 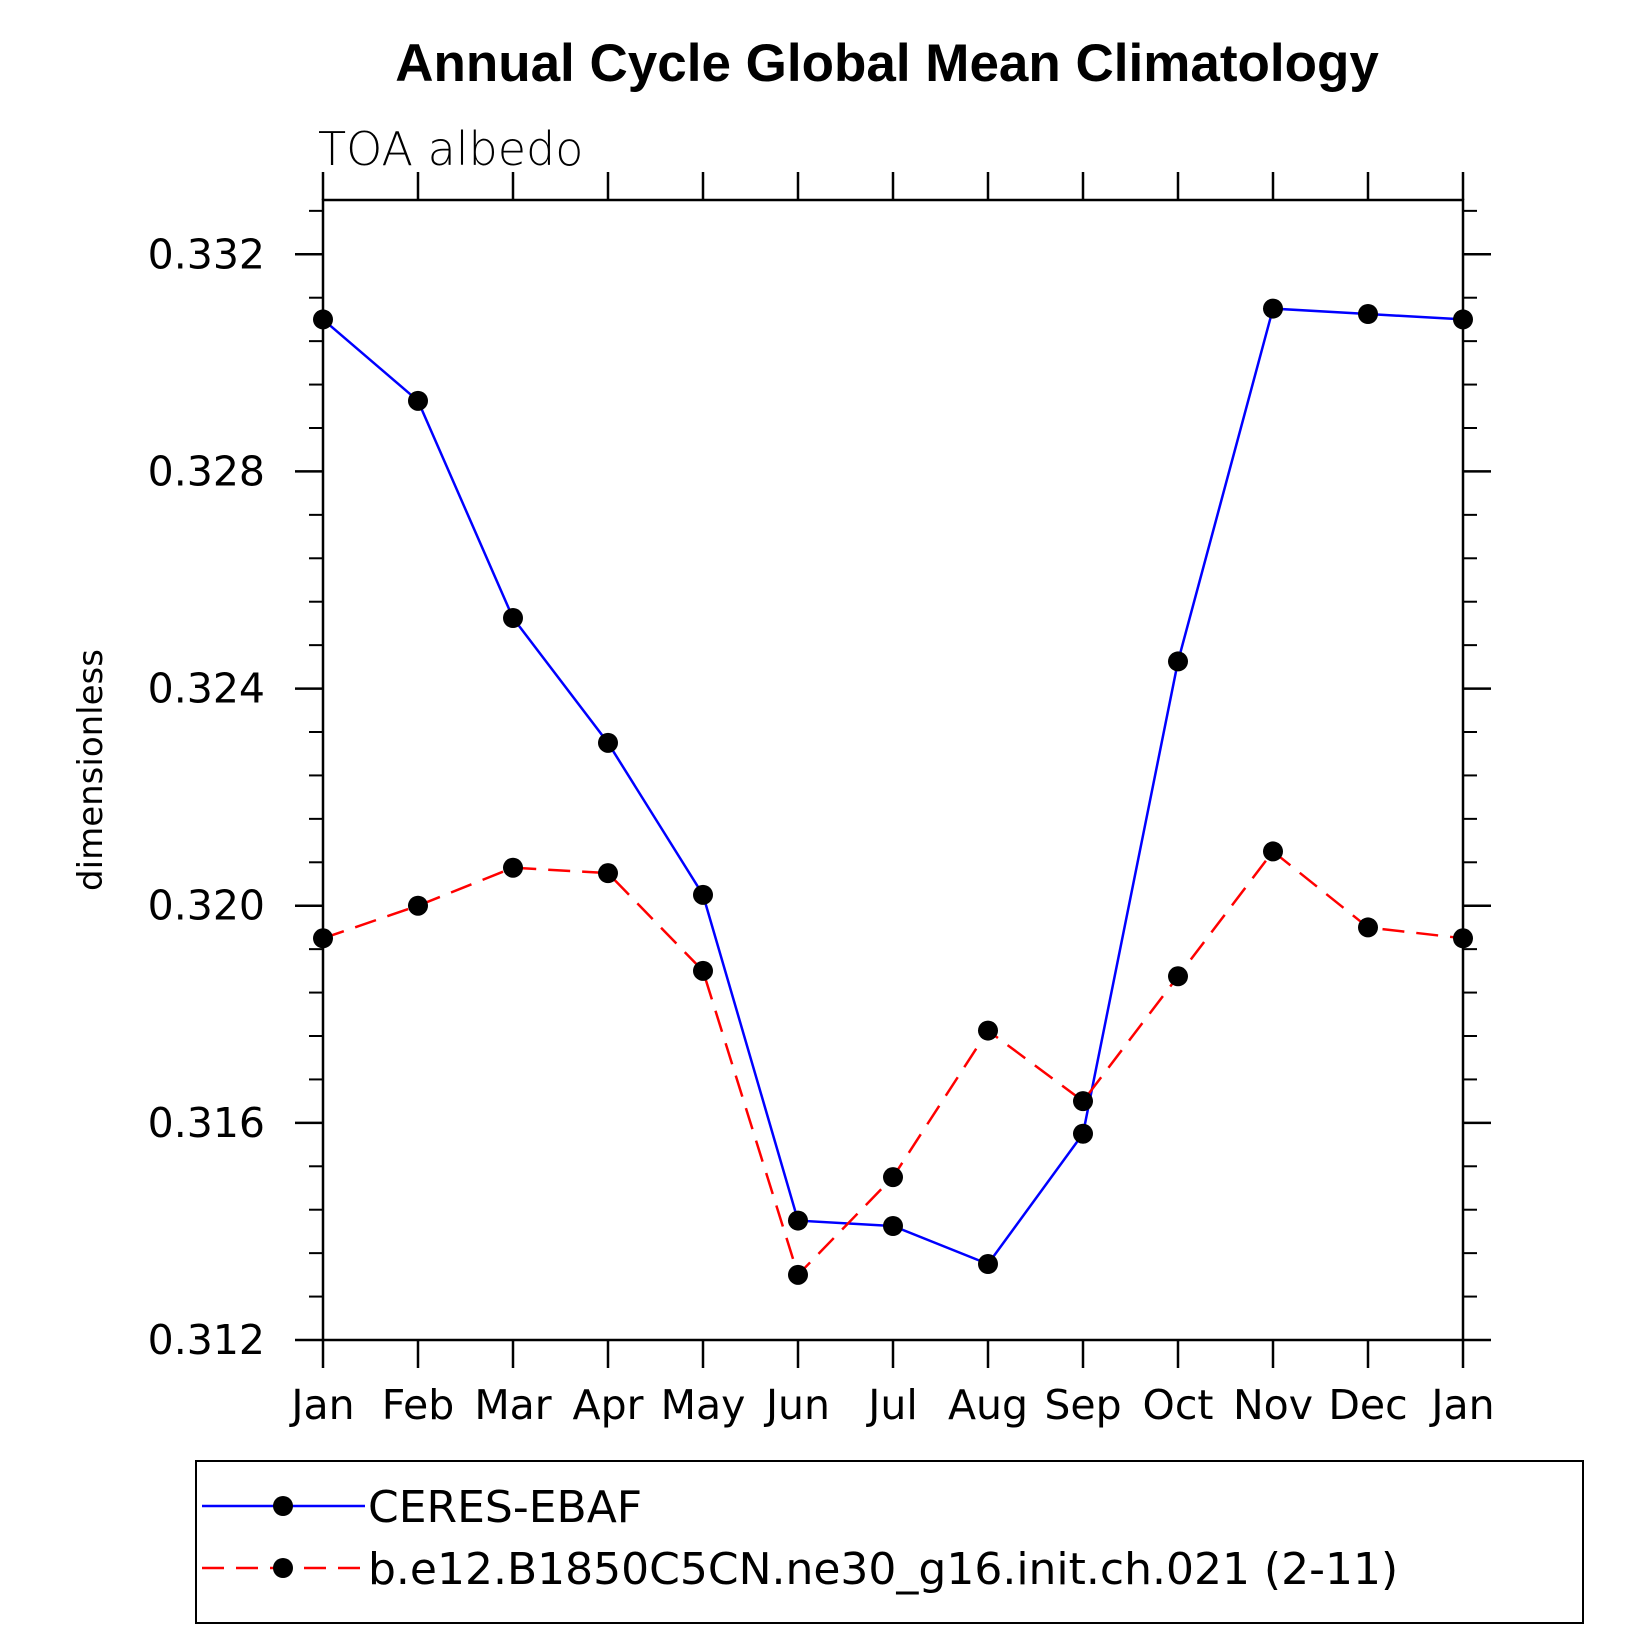 I want to click on x-tick-label: Aug, so click(x=988, y=1405).